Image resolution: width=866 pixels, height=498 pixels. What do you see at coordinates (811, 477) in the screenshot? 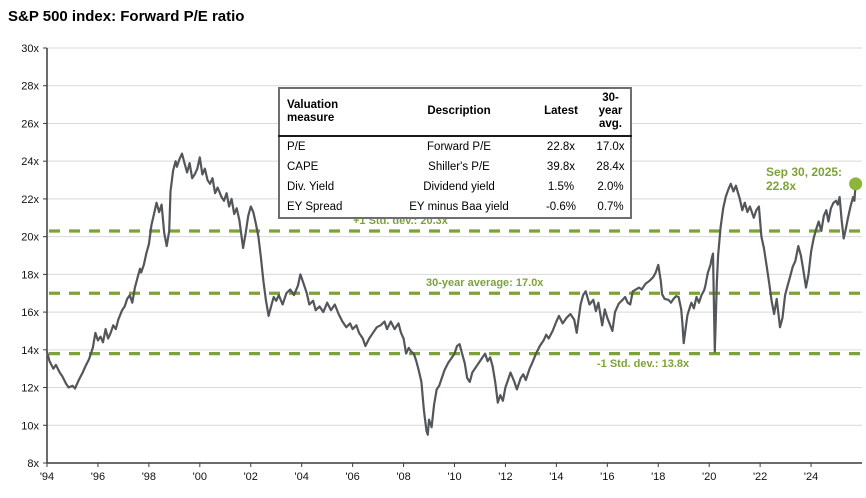
I see `x-tick-label: '24` at bounding box center [811, 477].